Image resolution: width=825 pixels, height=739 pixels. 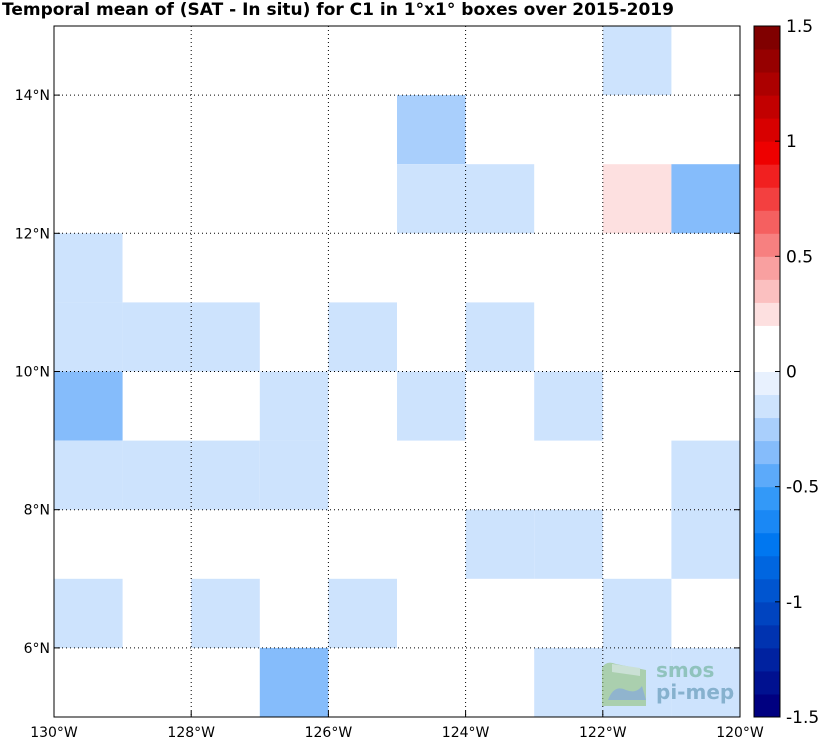 I want to click on x-tick-label: 124°W, so click(x=466, y=732).